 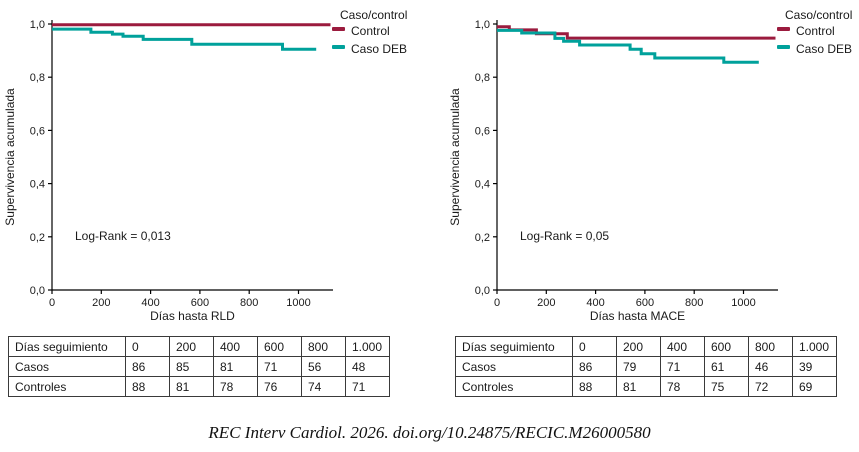 What do you see at coordinates (279, 386) in the screenshot?
I see `table-cell: 76` at bounding box center [279, 386].